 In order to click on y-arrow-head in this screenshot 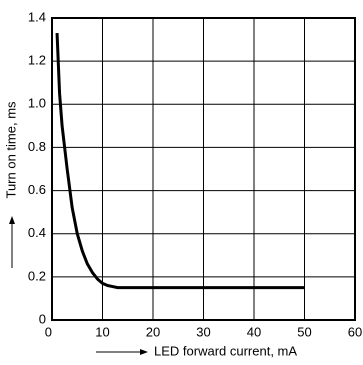, I will do `click(12, 220)`.